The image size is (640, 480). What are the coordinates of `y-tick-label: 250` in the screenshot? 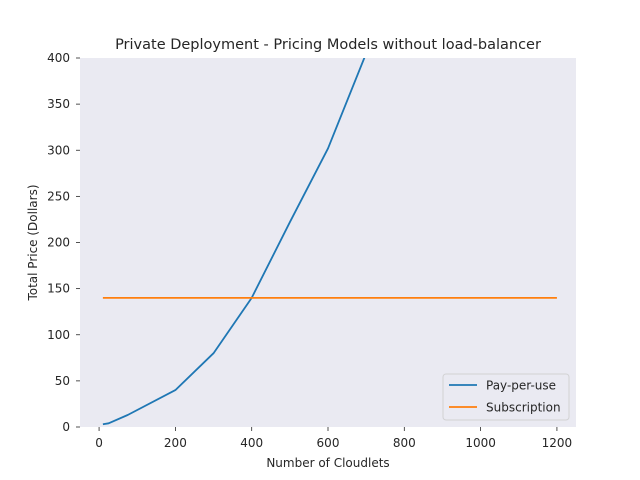 It's located at (58, 196).